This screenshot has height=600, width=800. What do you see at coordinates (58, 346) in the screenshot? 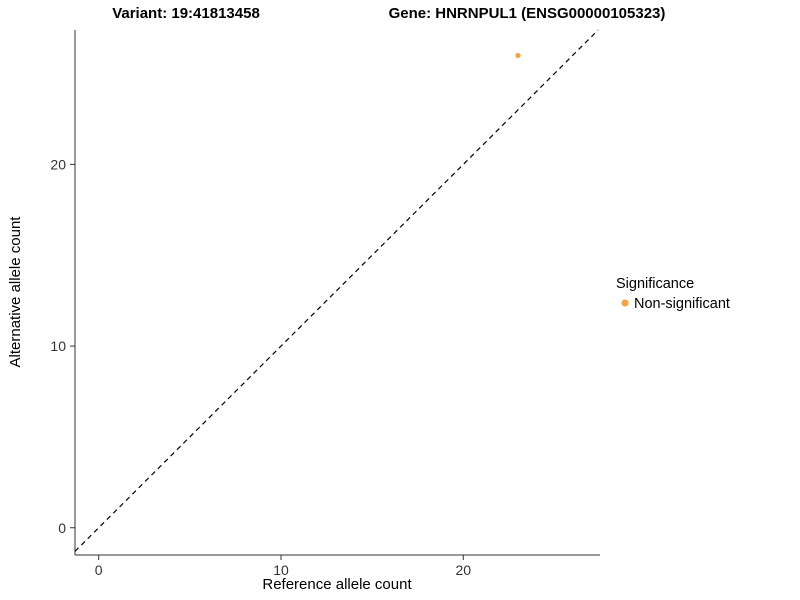
I see `y-tick-label: 10` at bounding box center [58, 346].